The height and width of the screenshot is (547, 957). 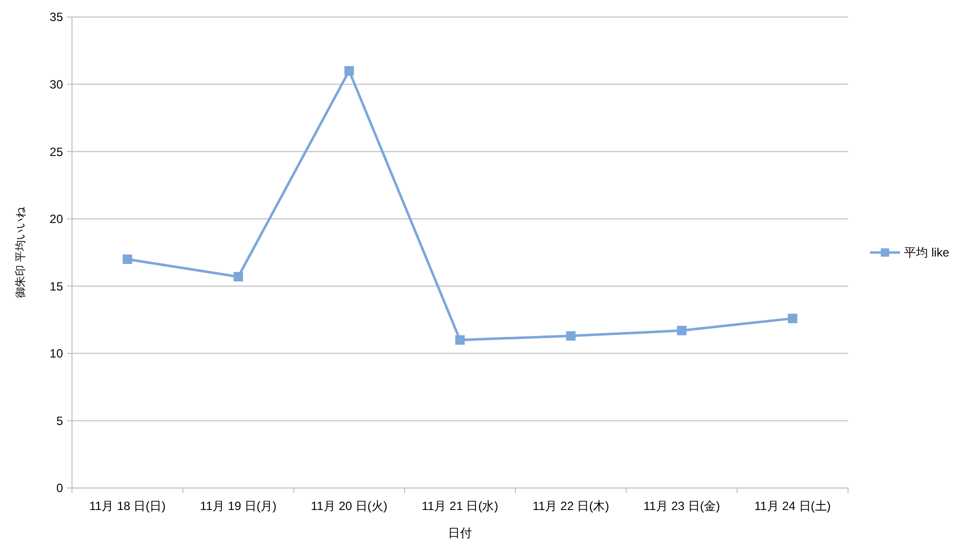 I want to click on legend-label: 平均 like, so click(x=927, y=253).